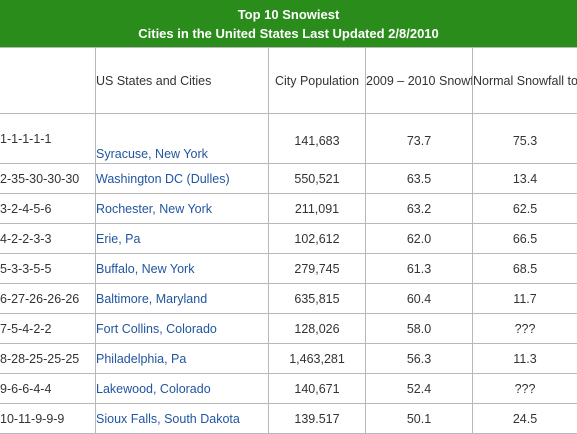 Image resolution: width=577 pixels, height=434 pixels. I want to click on city-link: Syracuse, New York, so click(182, 139).